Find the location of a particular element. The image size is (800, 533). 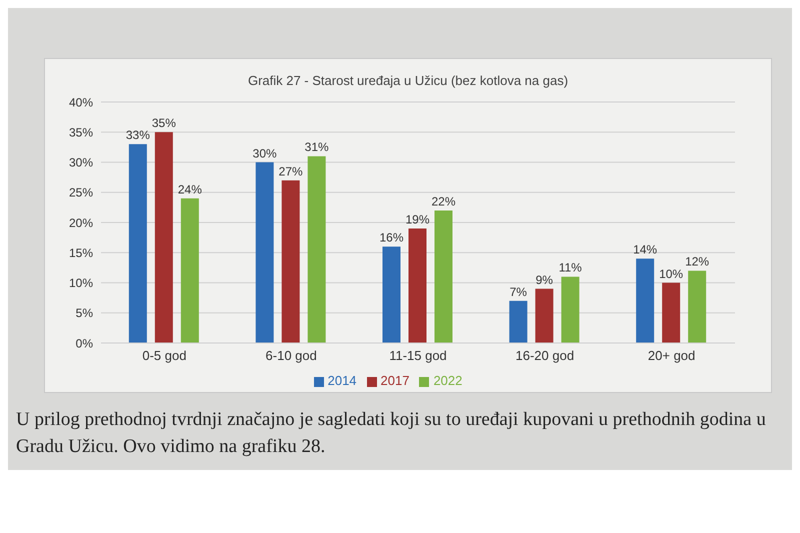

data-label: 7% is located at coordinates (519, 291).